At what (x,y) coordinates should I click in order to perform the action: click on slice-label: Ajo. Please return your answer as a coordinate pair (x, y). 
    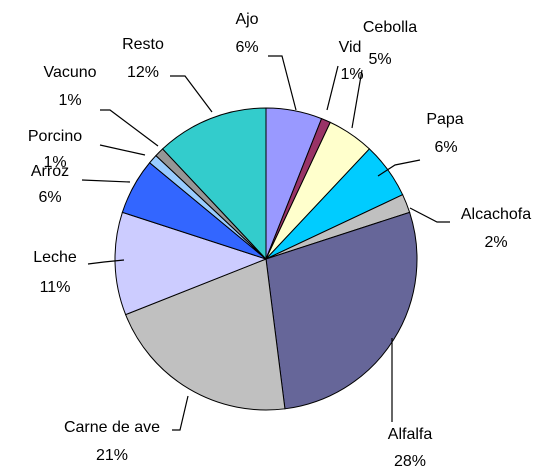
    Looking at the image, I should click on (246, 19).